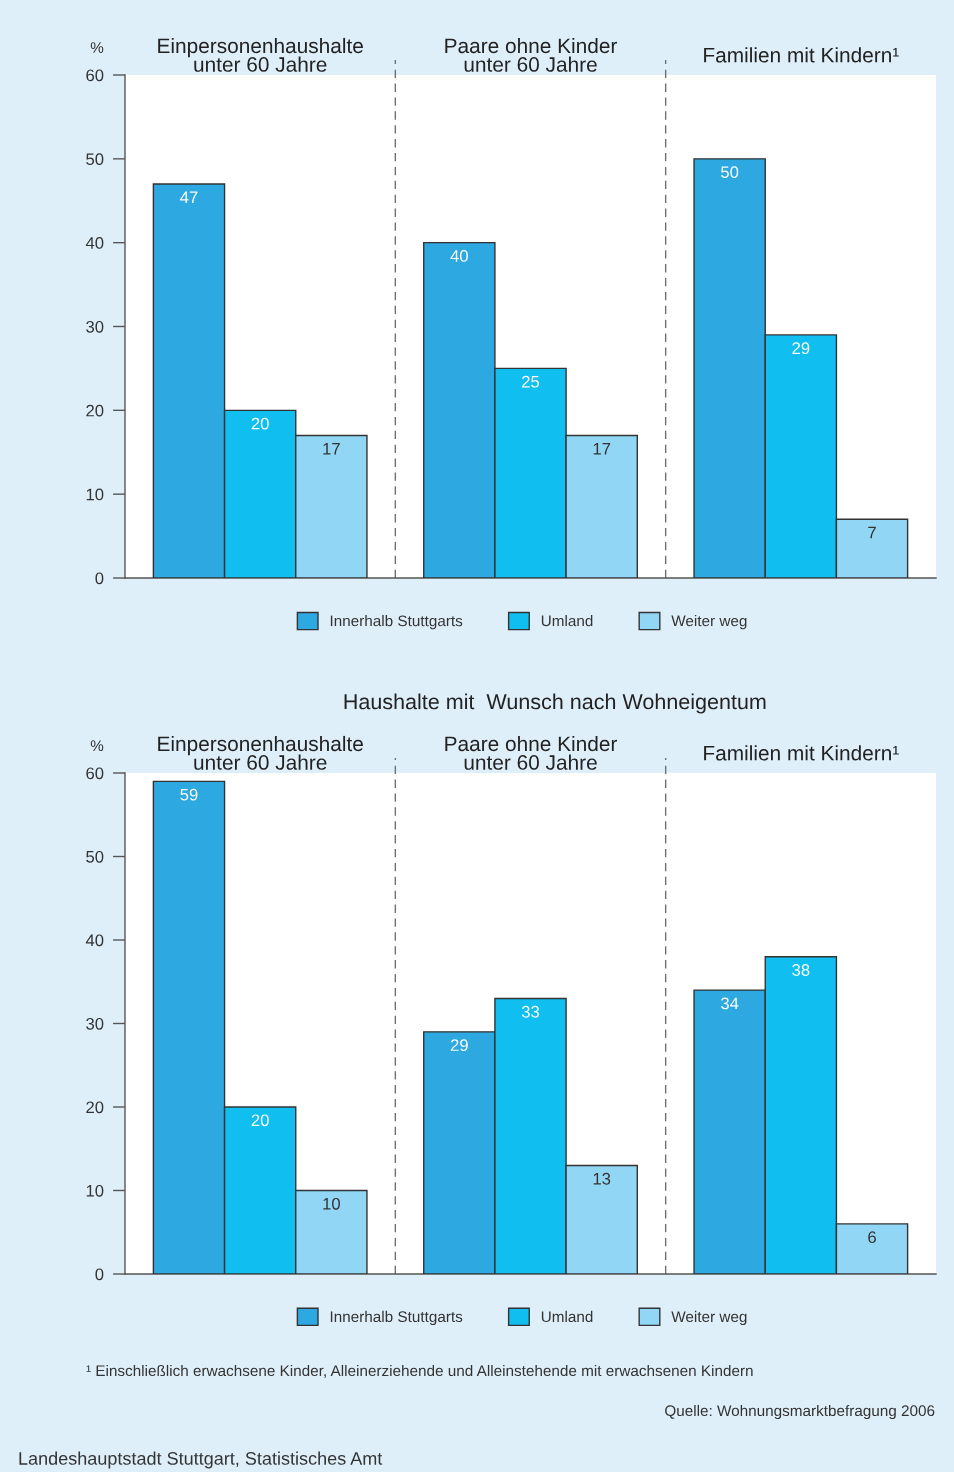  What do you see at coordinates (872, 1237) in the screenshot?
I see `data-label: 6` at bounding box center [872, 1237].